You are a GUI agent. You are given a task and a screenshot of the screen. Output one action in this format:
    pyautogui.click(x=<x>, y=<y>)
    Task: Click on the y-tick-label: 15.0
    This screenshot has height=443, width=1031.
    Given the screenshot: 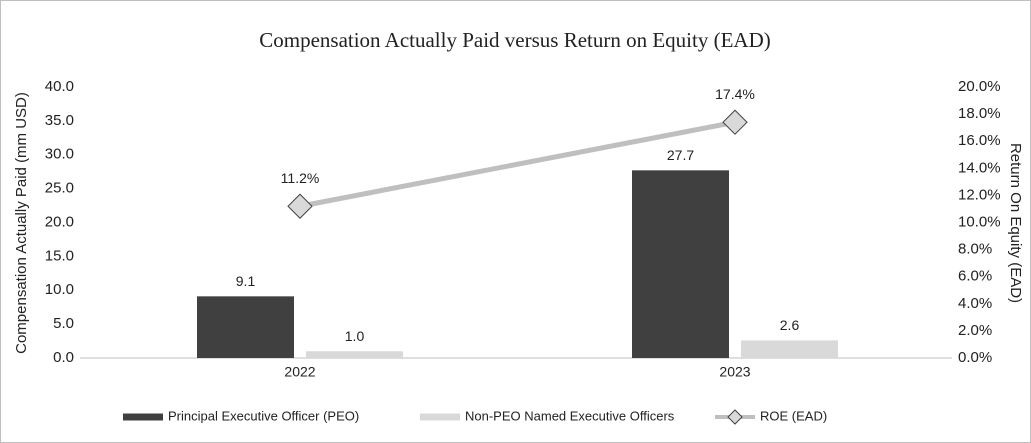 What is the action you would take?
    pyautogui.click(x=59, y=255)
    